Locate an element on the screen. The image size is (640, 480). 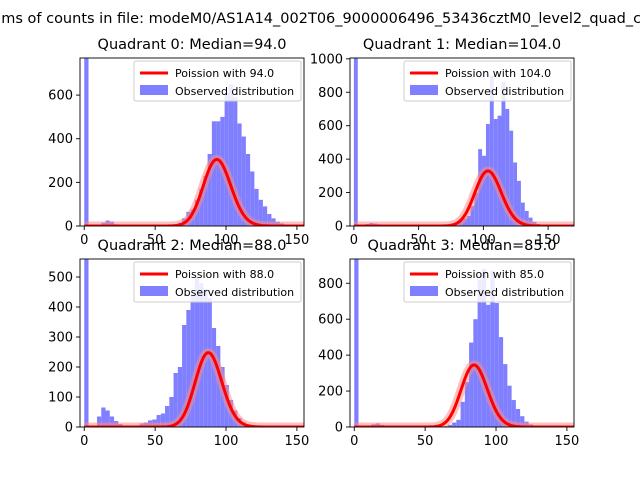
legend: Poission with 88.0 Observed distribution is located at coordinates (217, 282).